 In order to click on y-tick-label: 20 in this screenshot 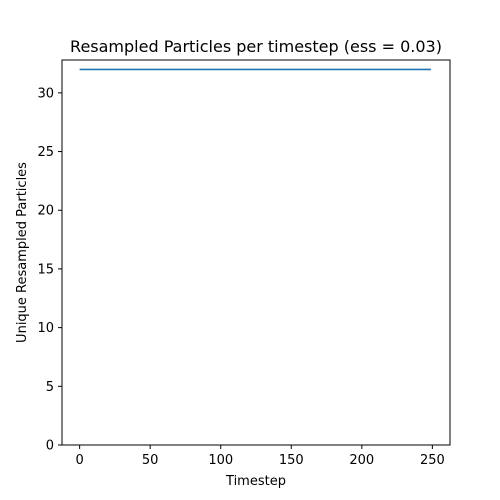, I will do `click(45, 211)`.